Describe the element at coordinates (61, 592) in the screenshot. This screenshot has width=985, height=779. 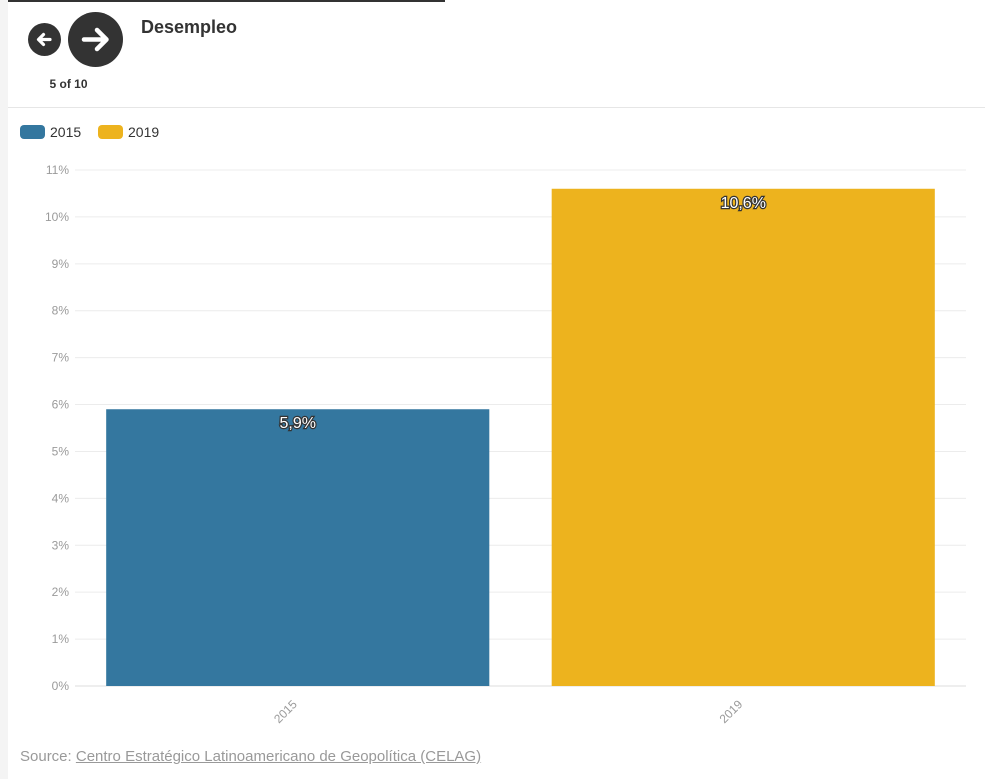
I see `y-tick-label: 2%` at that location.